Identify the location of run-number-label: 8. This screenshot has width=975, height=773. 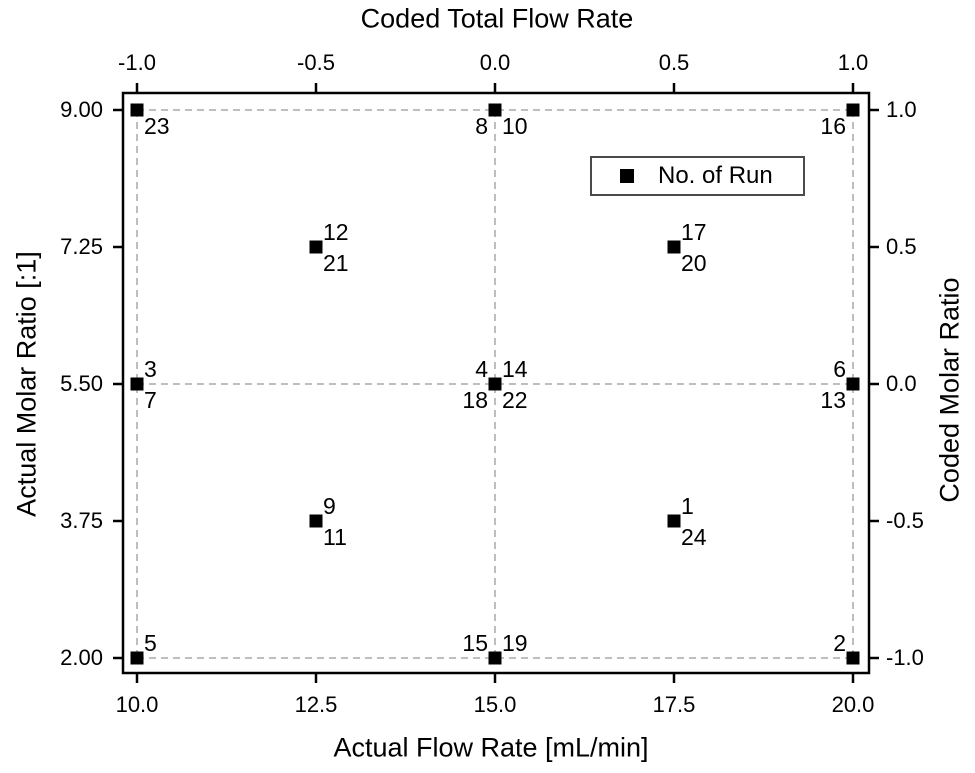
(481, 126).